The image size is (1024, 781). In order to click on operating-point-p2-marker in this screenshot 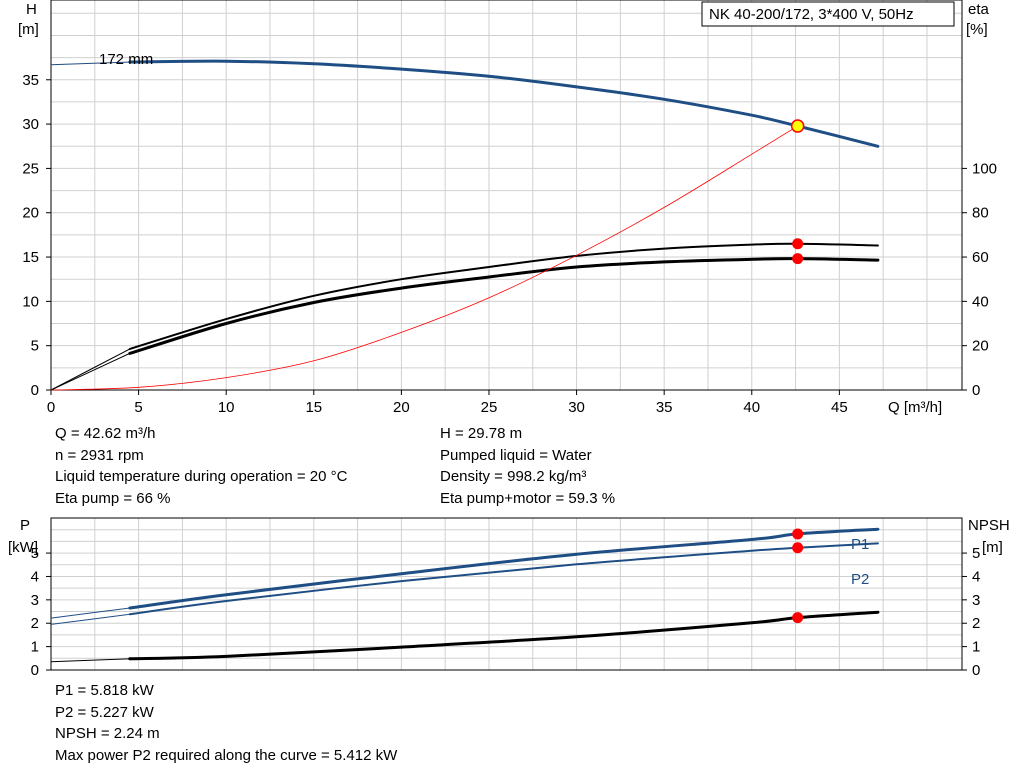, I will do `click(798, 548)`.